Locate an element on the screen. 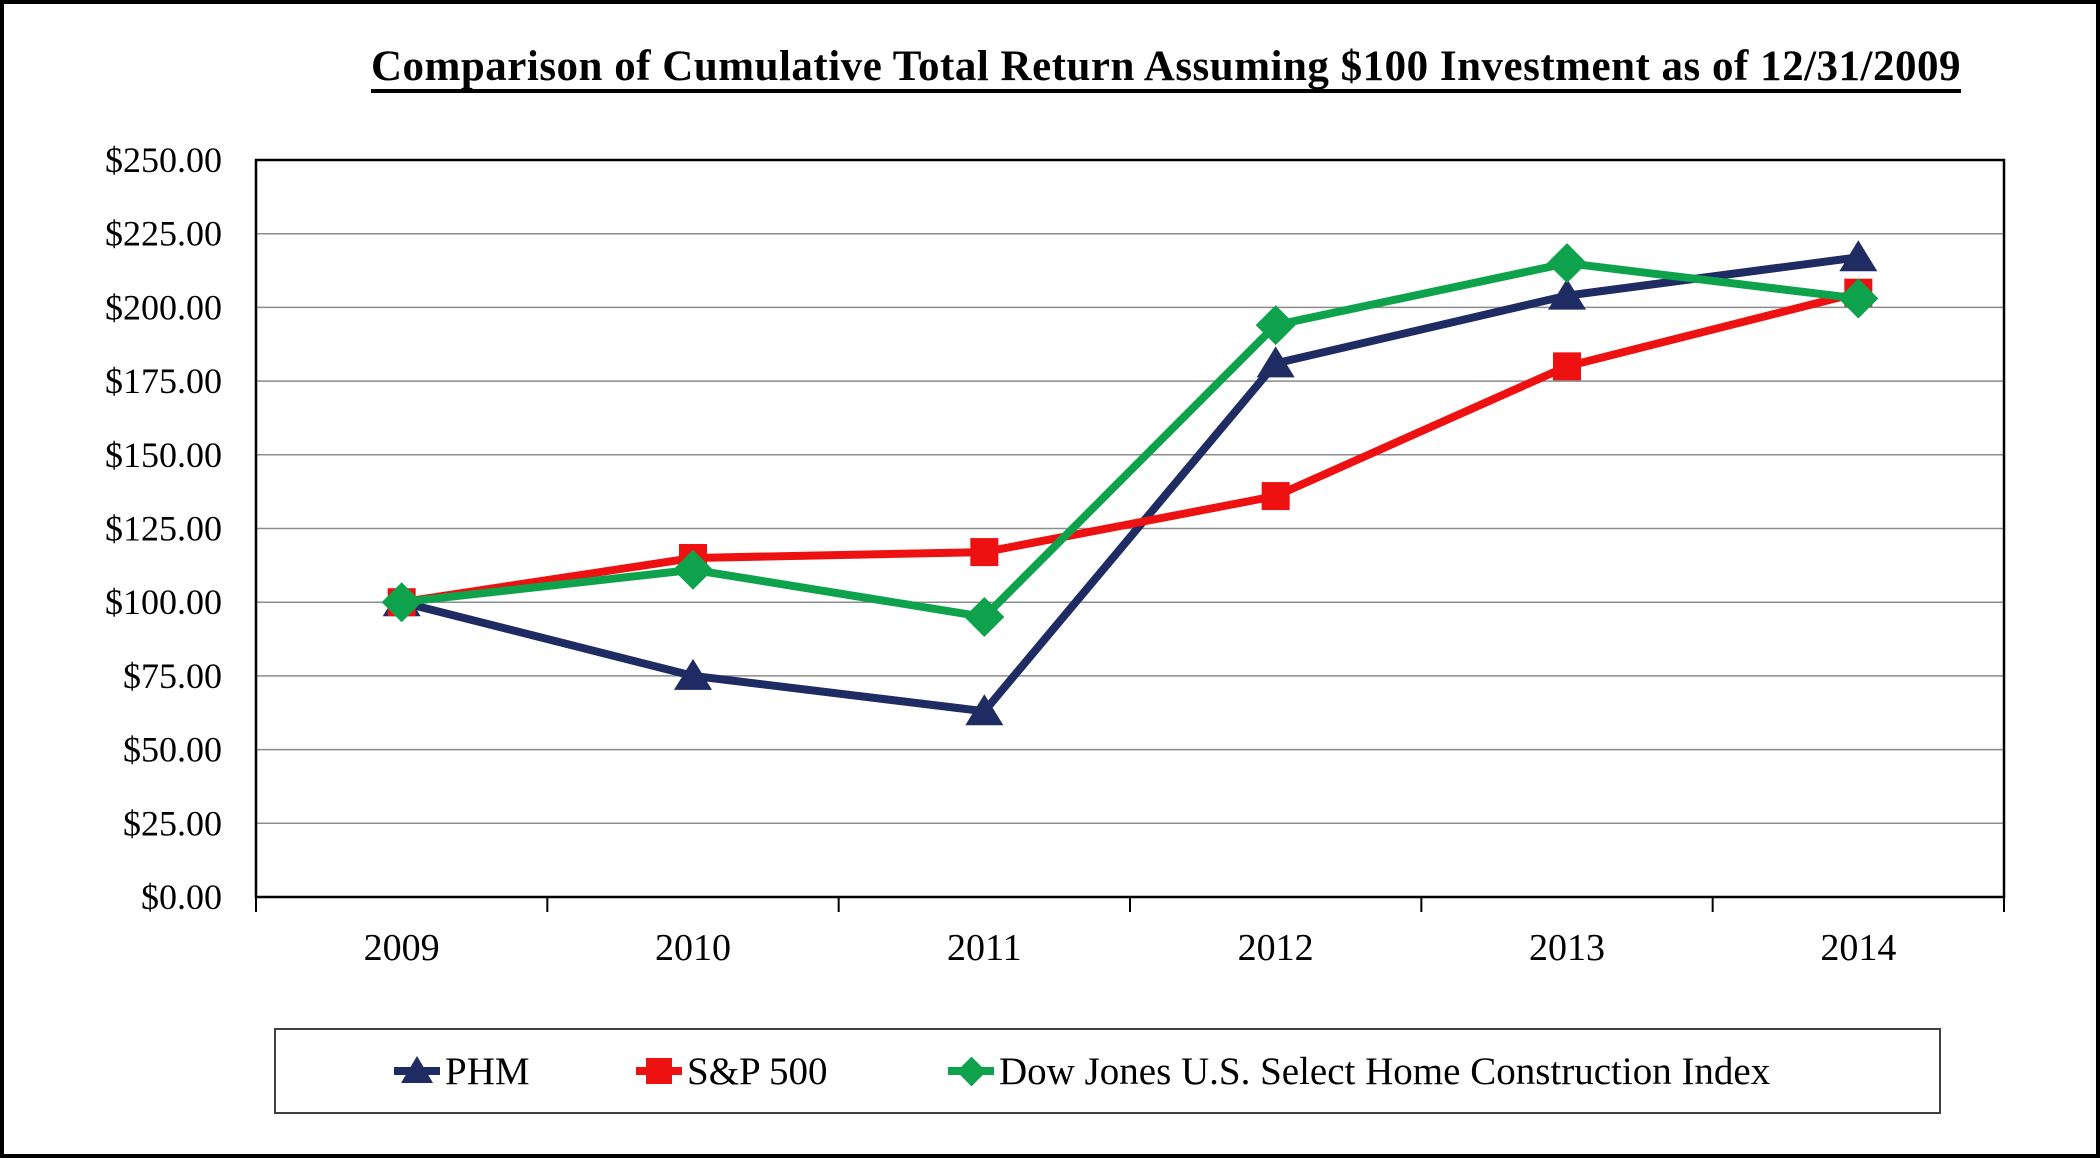  y-tick-label: $125.00 is located at coordinates (163, 529).